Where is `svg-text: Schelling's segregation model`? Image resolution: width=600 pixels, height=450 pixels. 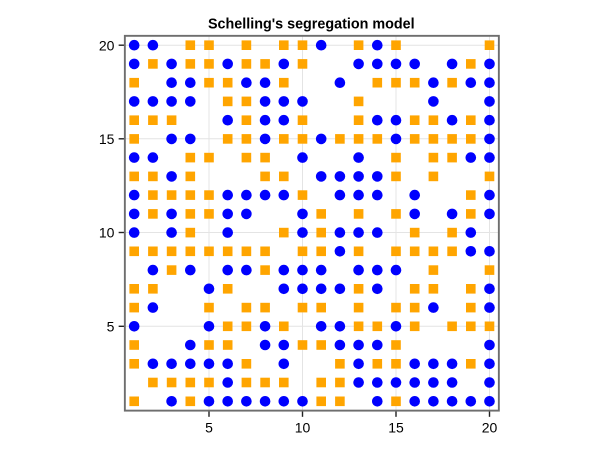 svg-text: Schelling's segregation model is located at coordinates (311, 25).